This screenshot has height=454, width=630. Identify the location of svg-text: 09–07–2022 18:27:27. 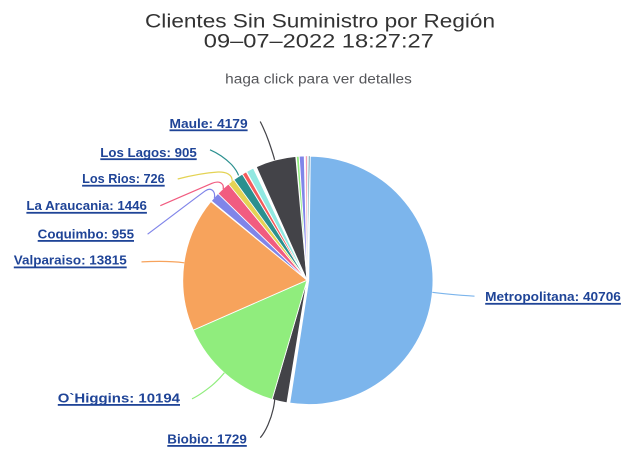
(319, 42).